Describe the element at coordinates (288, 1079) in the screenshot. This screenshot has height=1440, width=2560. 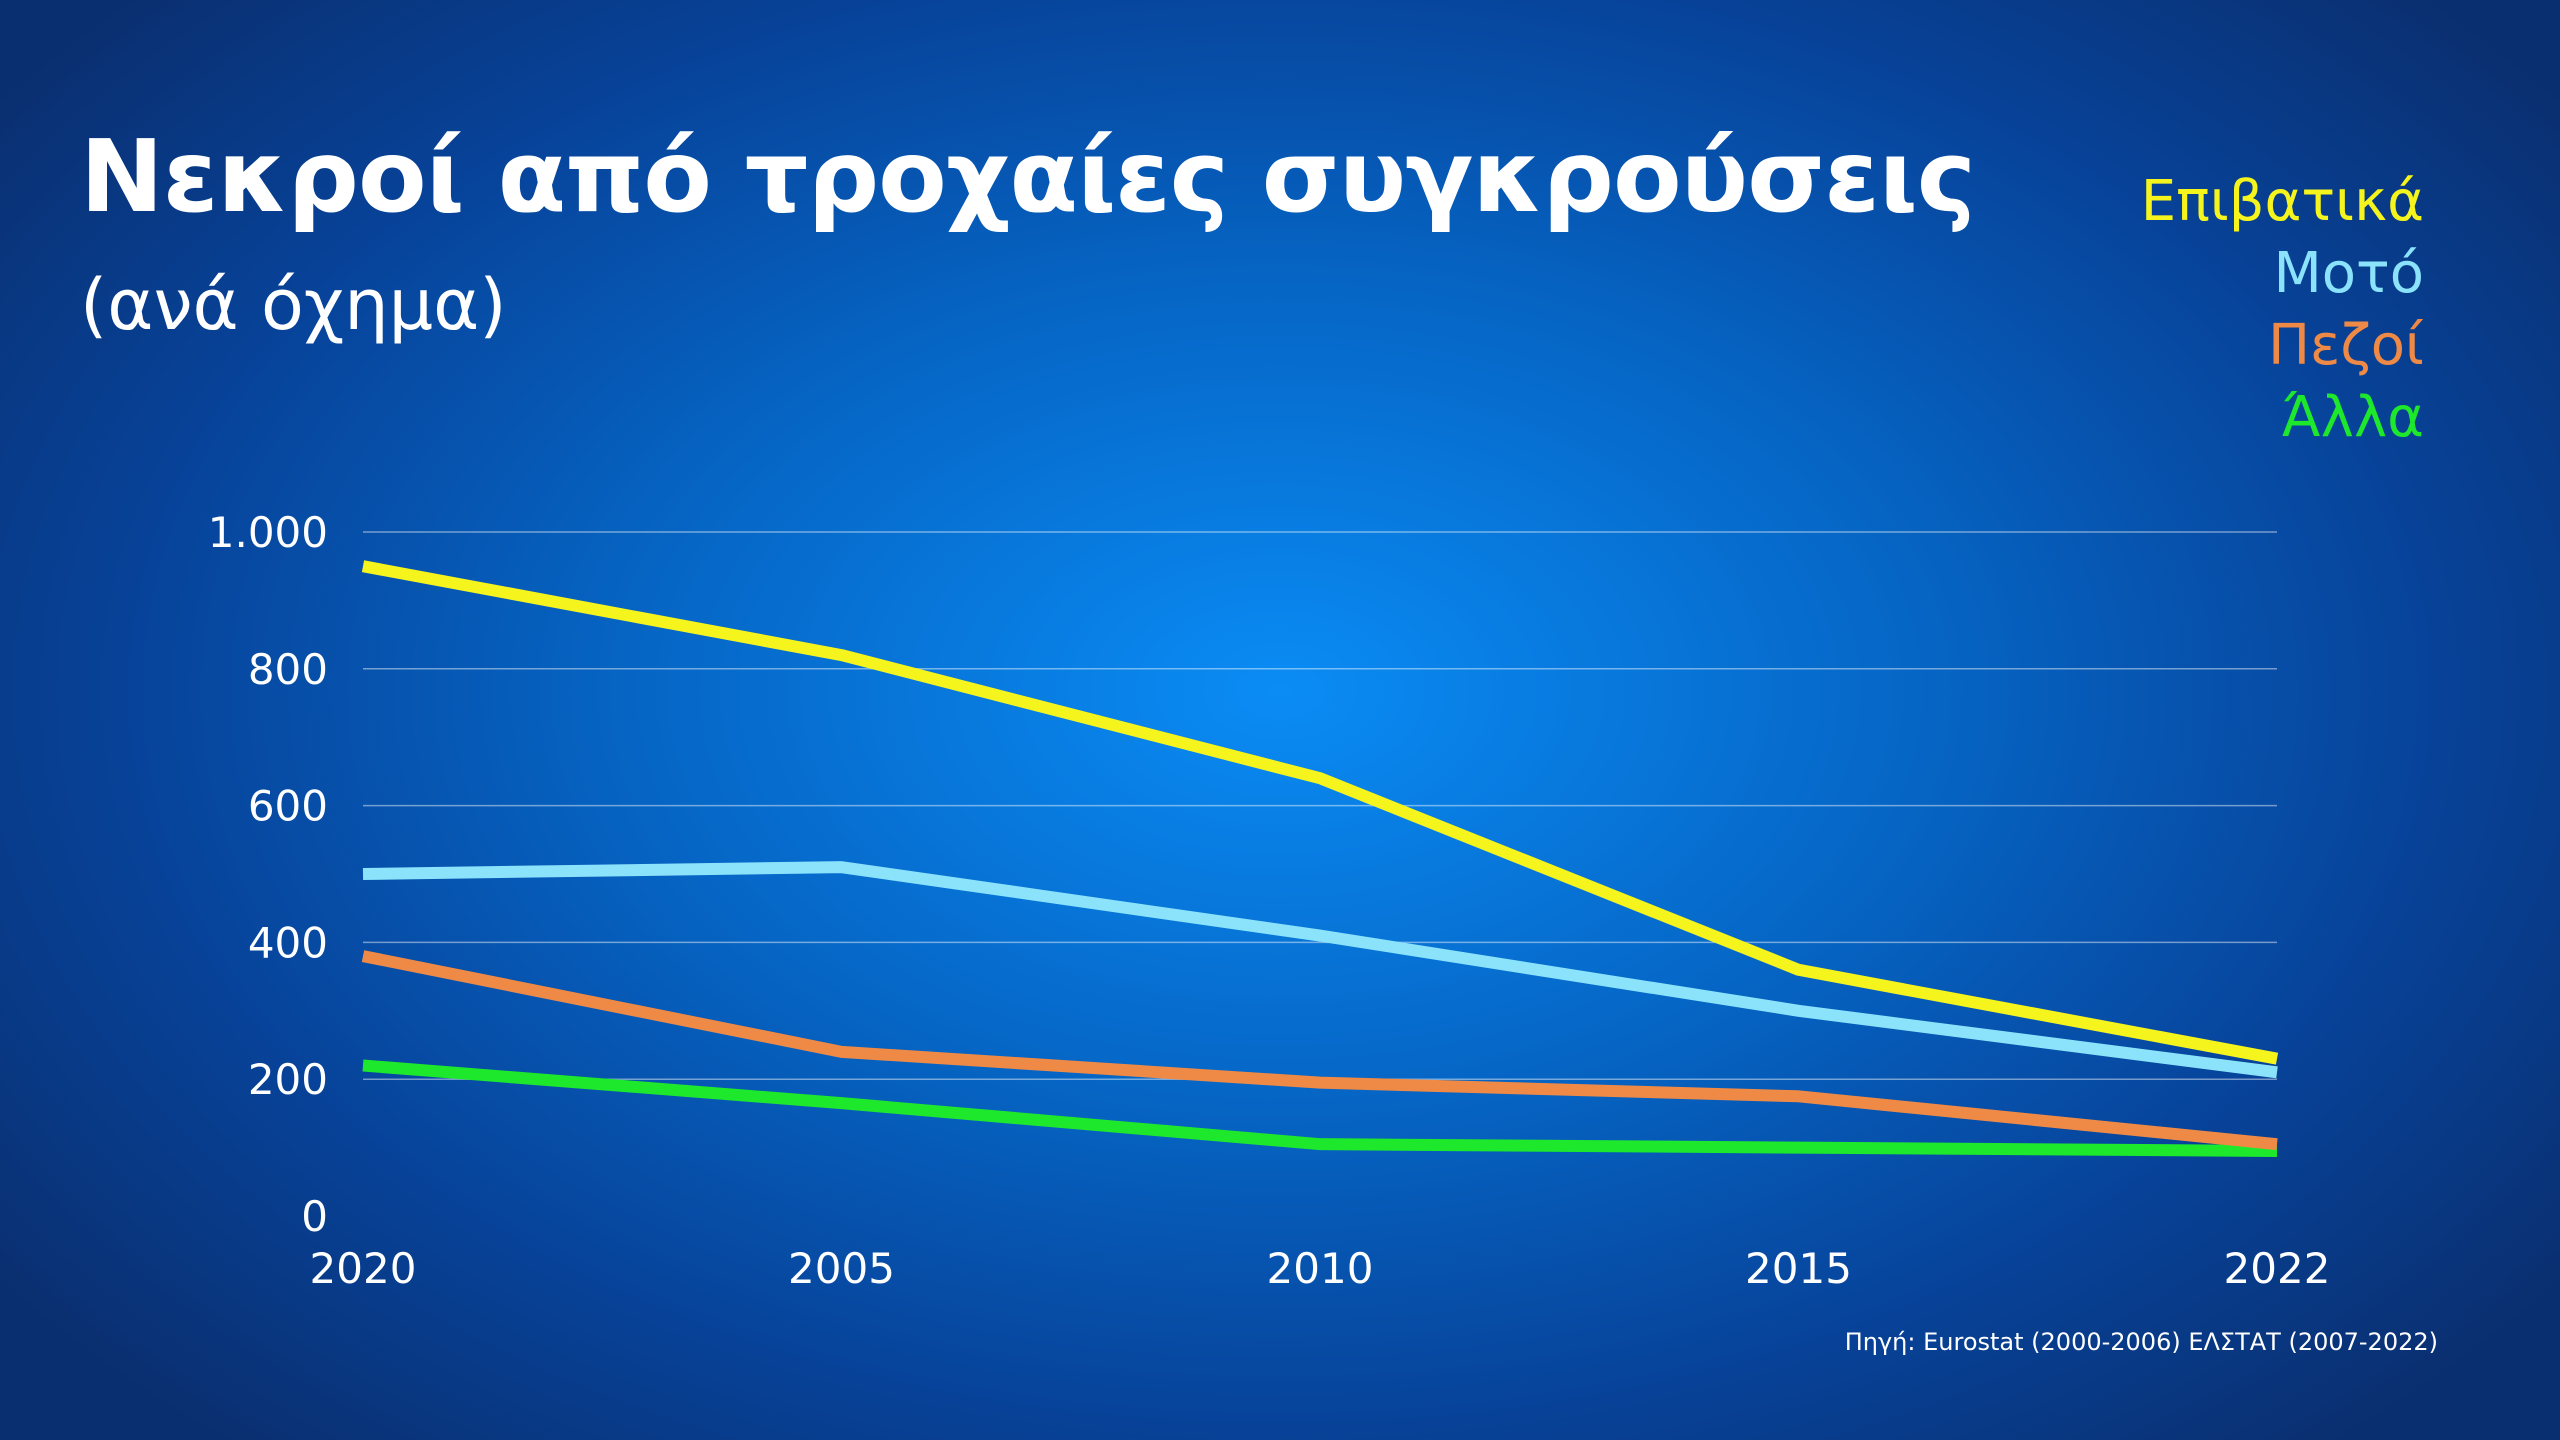
I see `y-tick-label: 200` at that location.